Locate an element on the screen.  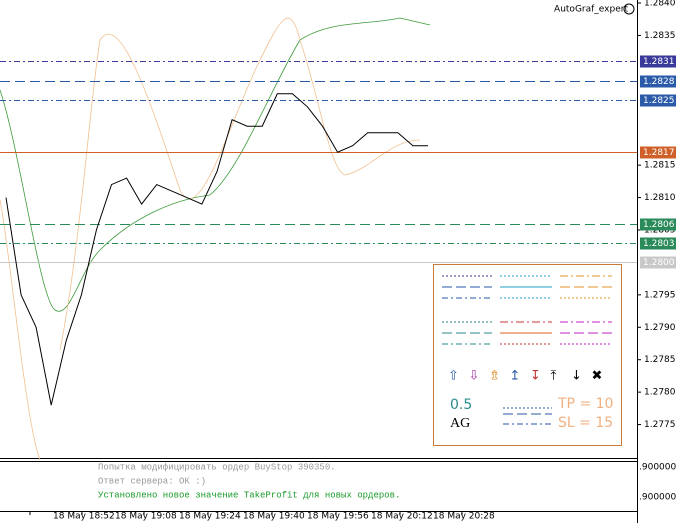
level-label: 1.2831 is located at coordinates (659, 62).